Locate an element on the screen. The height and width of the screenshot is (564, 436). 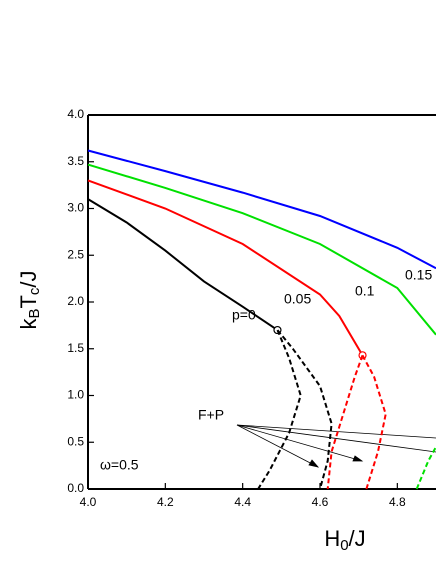
x-axis-label: H0/J is located at coordinates (344, 540).